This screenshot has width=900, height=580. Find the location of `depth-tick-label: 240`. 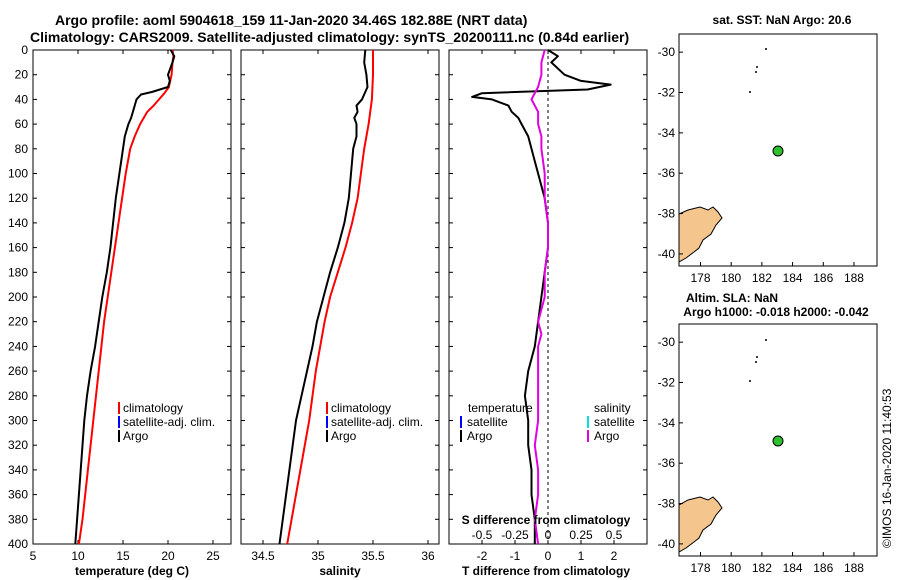

depth-tick-label: 240 is located at coordinates (18, 346).